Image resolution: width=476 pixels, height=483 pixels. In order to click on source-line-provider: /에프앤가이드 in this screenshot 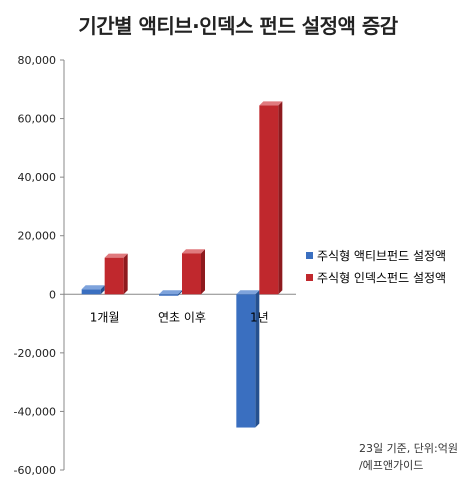, I will do `click(391, 465)`.